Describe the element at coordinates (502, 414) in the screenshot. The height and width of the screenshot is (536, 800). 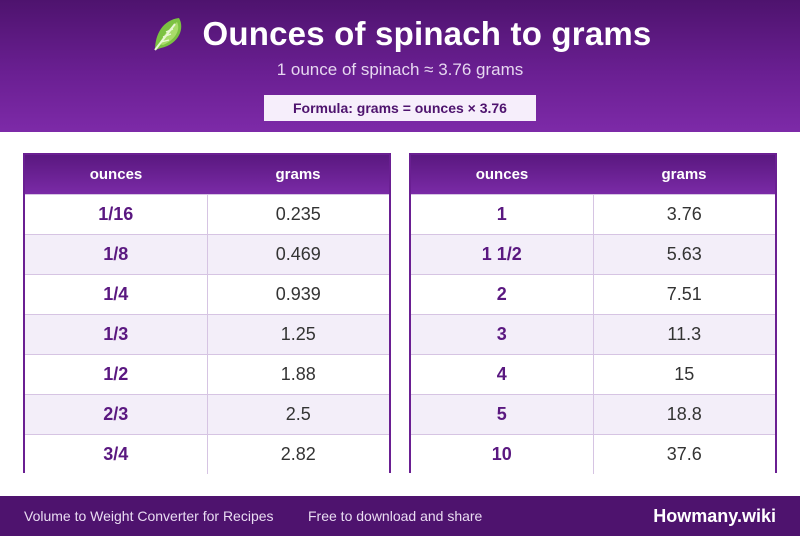
I see `ounces-cell: 5` at that location.